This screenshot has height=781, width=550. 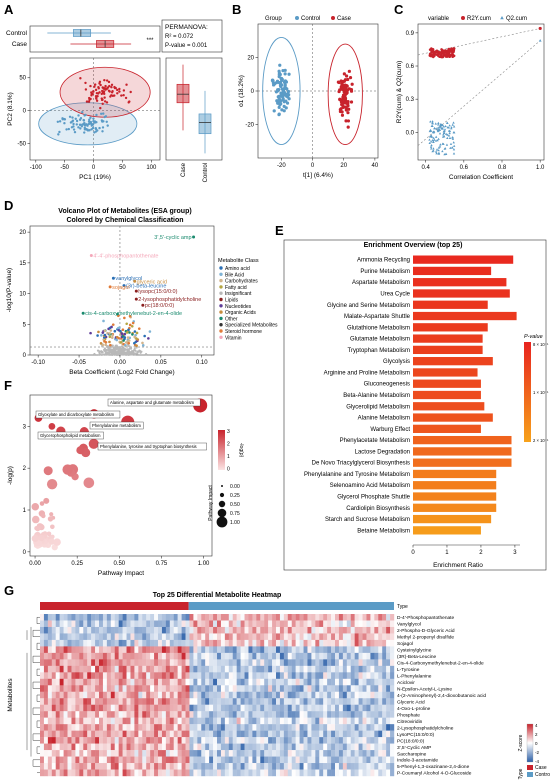 What do you see at coordinates (202, 363) in the screenshot?
I see `beta-tick-label: 0.10` at bounding box center [202, 363].